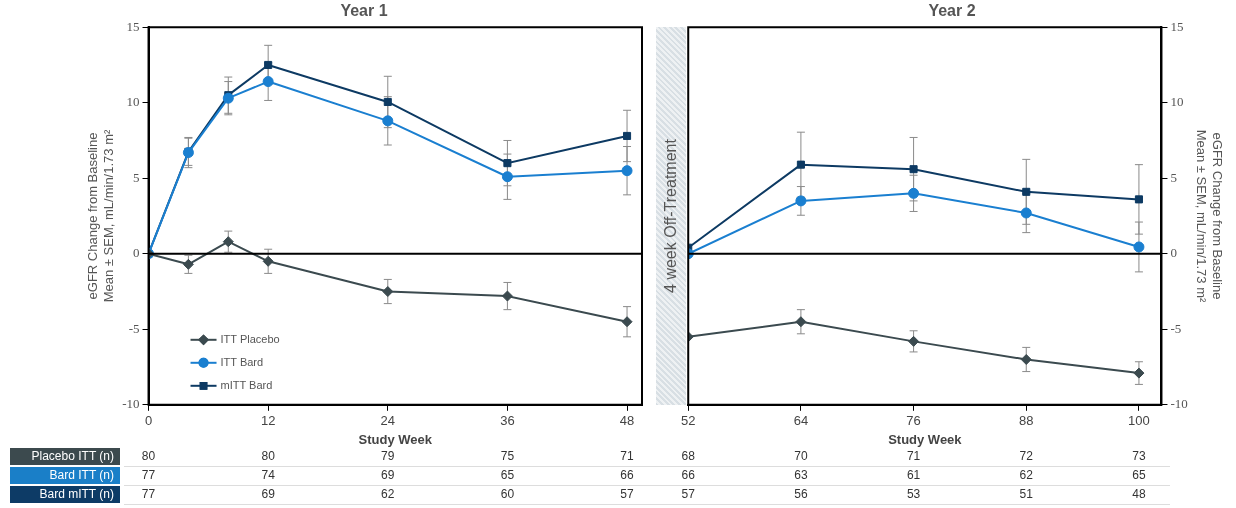 This screenshot has height=508, width=1236. What do you see at coordinates (268, 421) in the screenshot?
I see `x-tick-label: 12` at bounding box center [268, 421].